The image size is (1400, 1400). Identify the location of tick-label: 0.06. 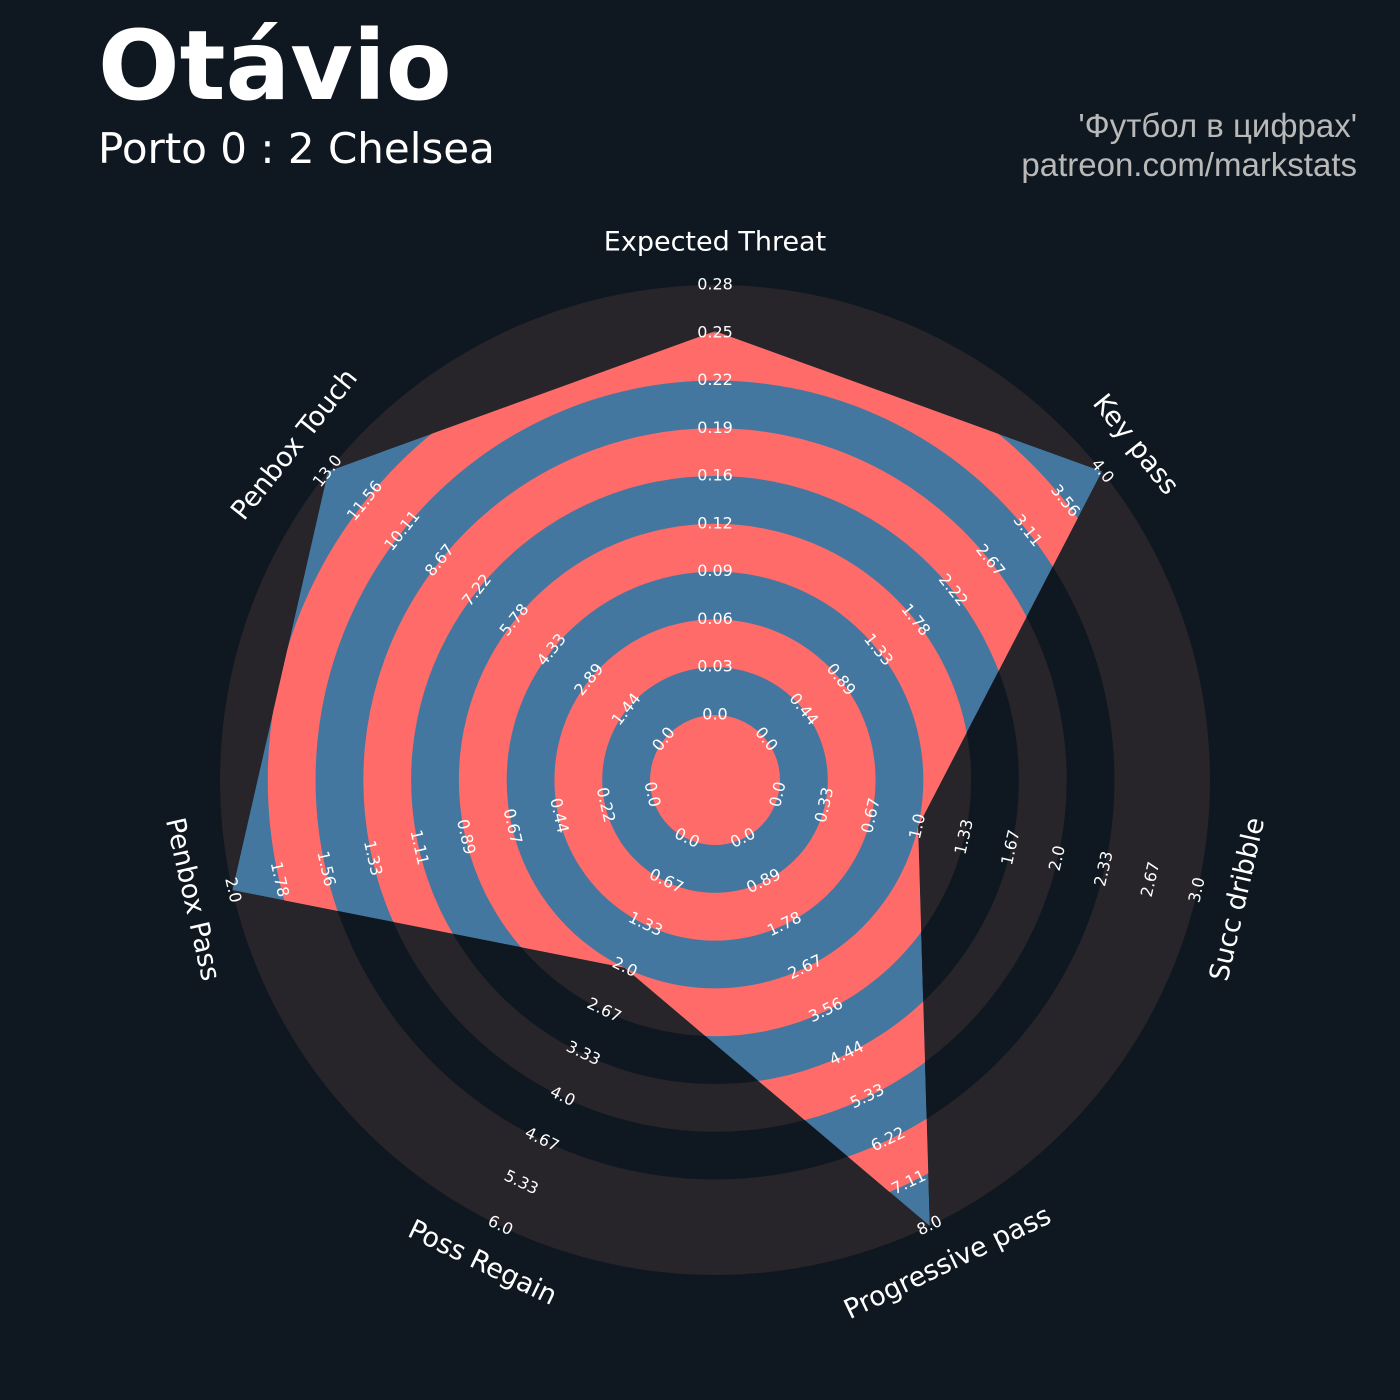
(715, 618).